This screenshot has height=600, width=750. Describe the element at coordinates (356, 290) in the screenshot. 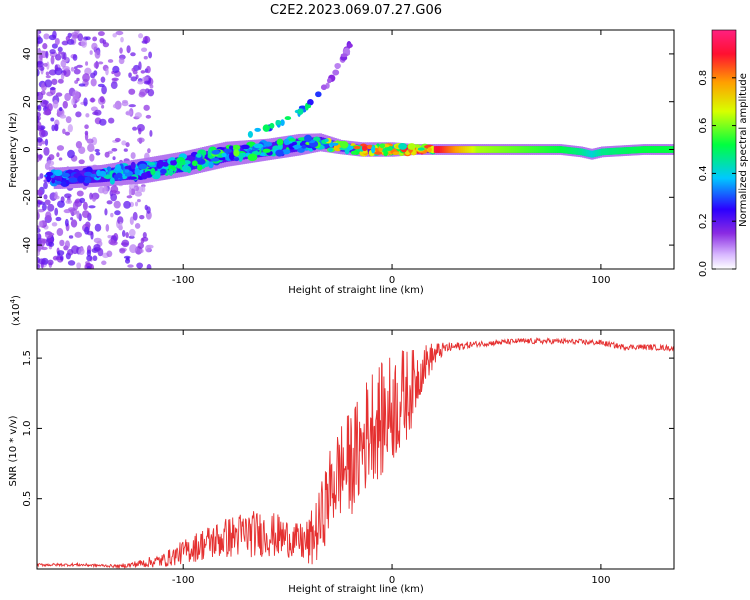

I see `spectrogram-x-axis-label: Height of straight line (km)` at that location.